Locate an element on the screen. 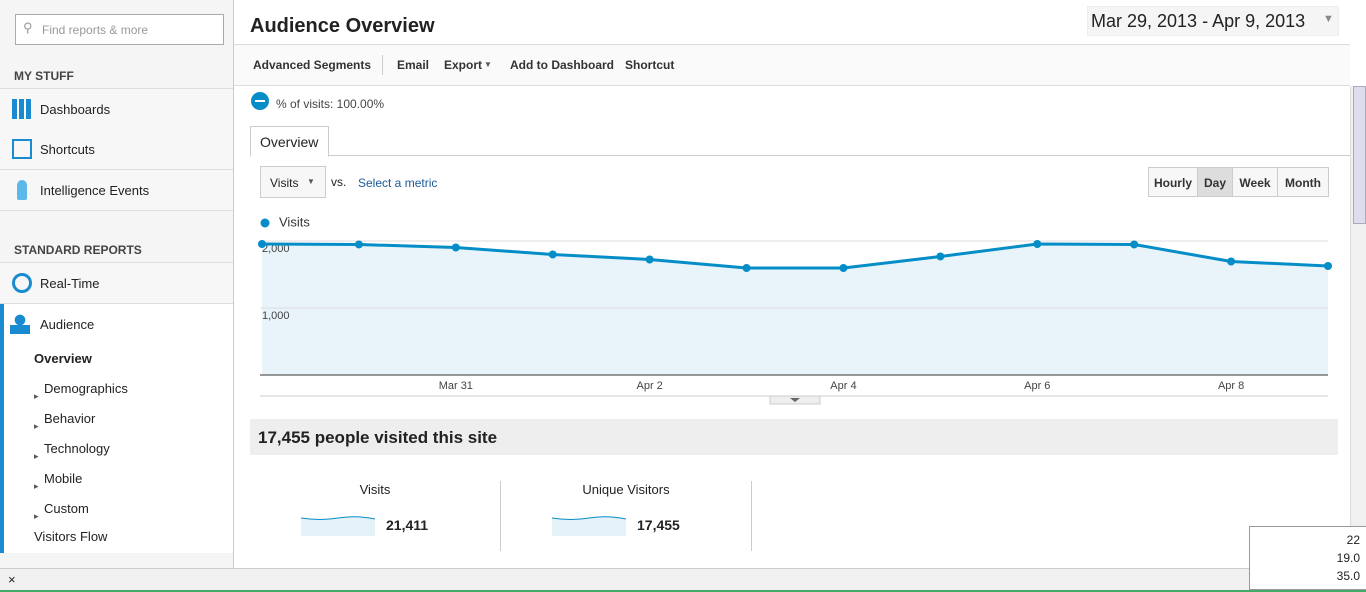 The width and height of the screenshot is (1366, 592). granularity-button: Month is located at coordinates (1303, 182).